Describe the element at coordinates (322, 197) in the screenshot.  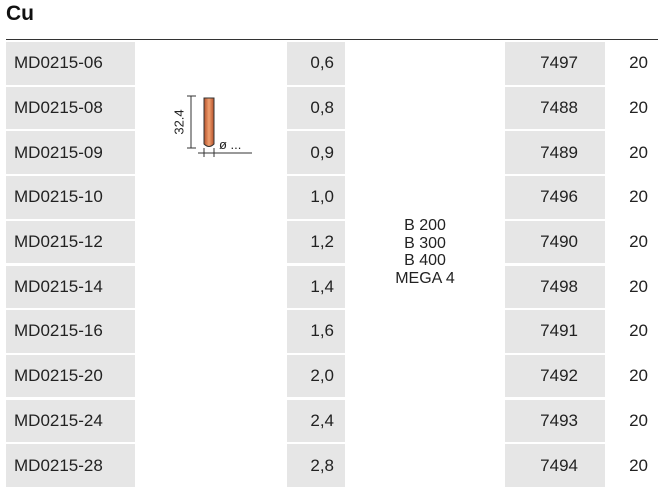
I see `diameter: 1,0` at that location.